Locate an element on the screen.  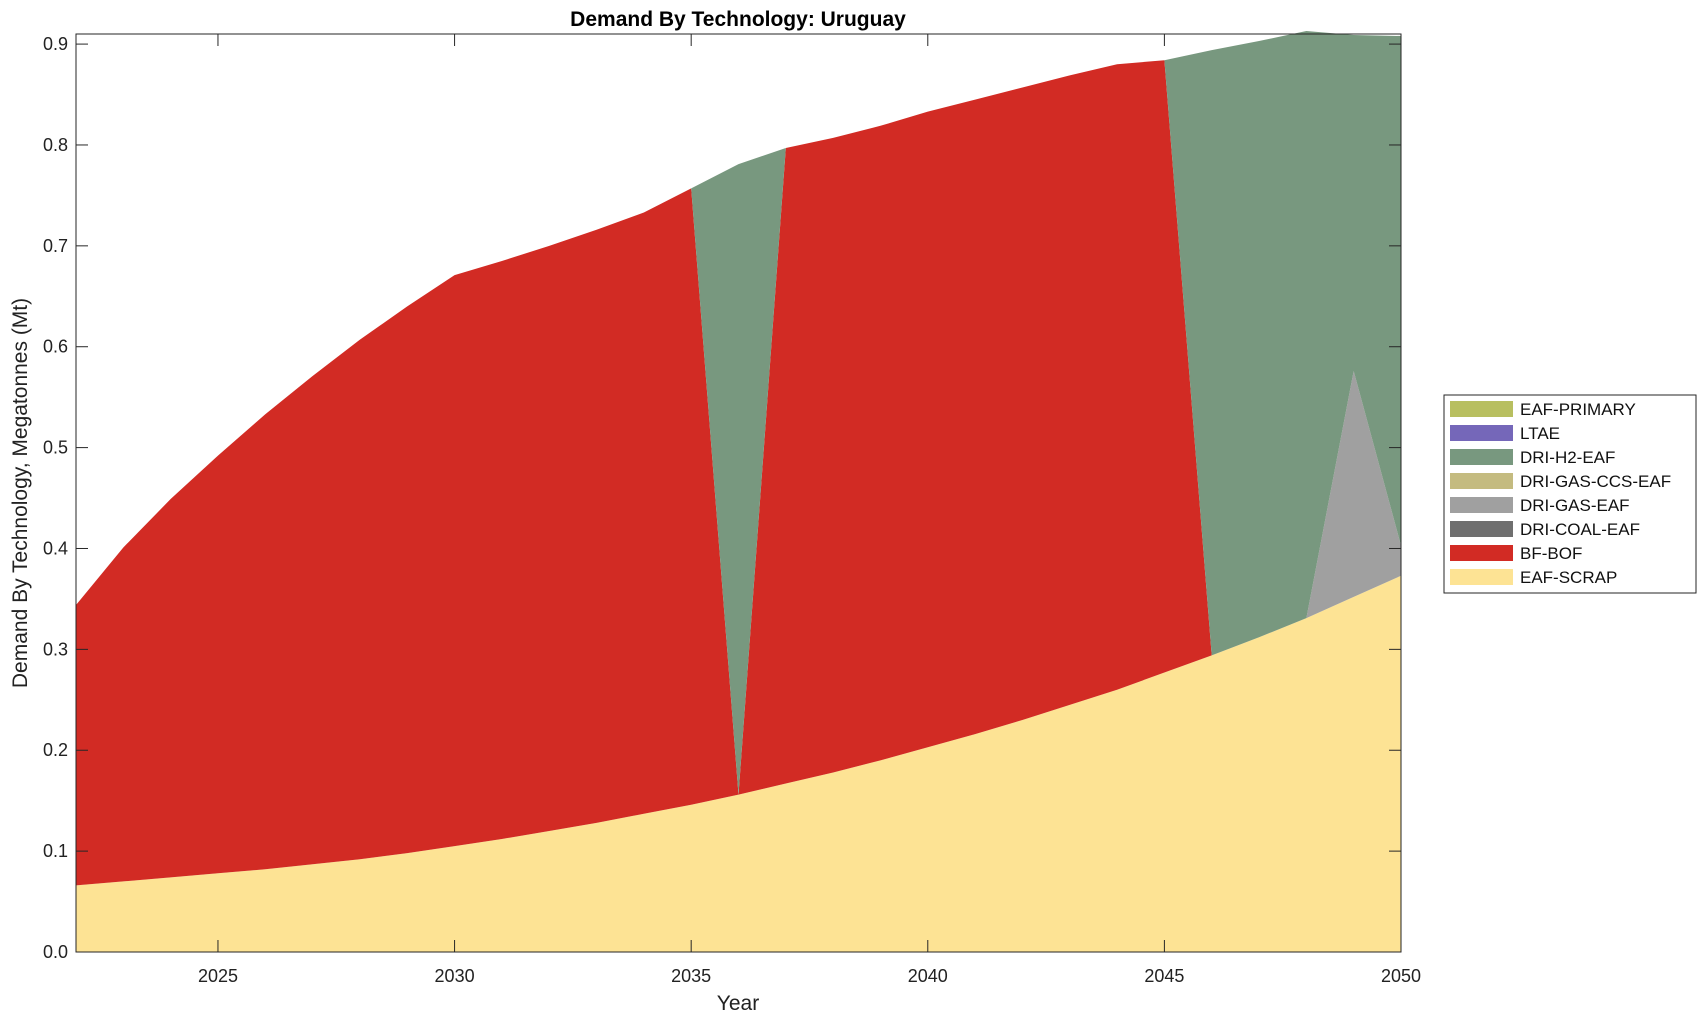
legend-label-eaf-scrap: EAF-SCRAP is located at coordinates (1568, 577).